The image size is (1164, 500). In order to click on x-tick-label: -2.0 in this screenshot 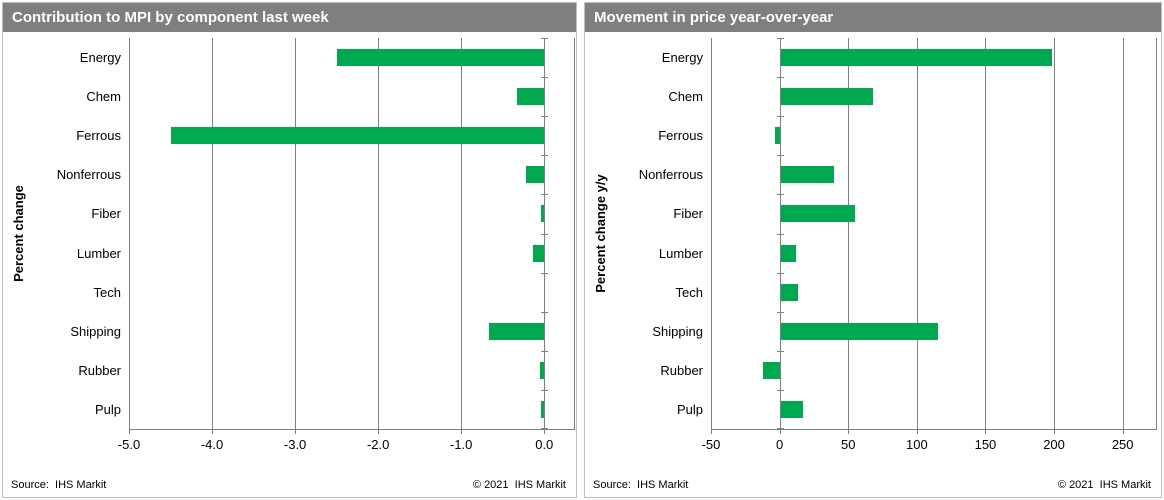, I will do `click(378, 444)`.